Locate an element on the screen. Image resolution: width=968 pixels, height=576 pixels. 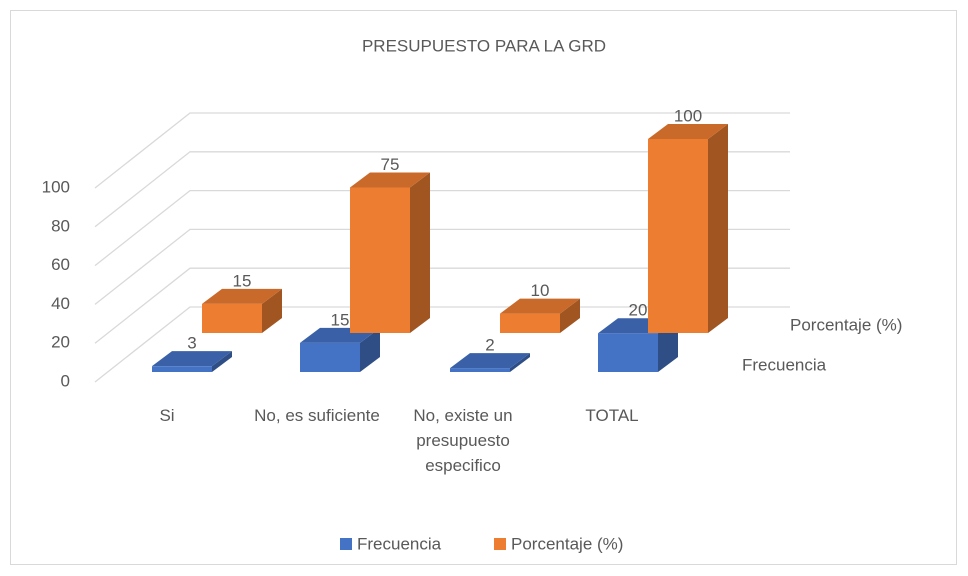
x-tick-label: TOTAL is located at coordinates (612, 415).